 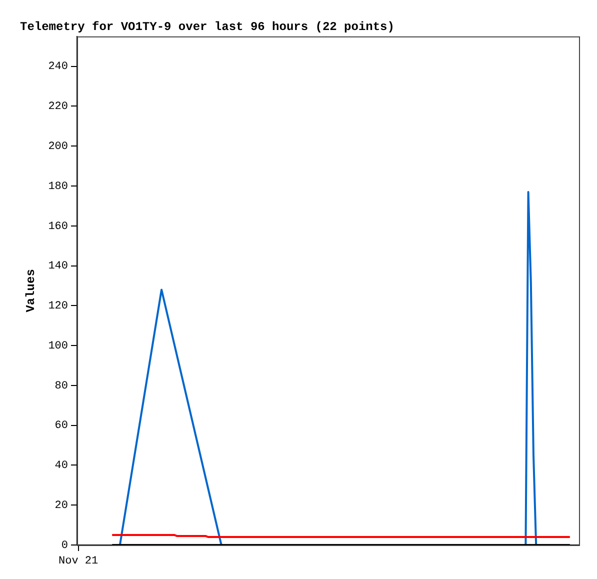 I want to click on y-axis-title: Values, so click(x=31, y=290).